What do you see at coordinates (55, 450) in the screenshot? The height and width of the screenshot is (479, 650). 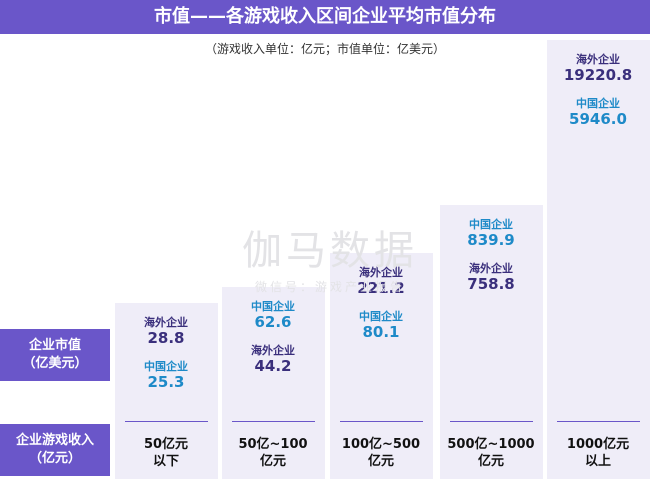 I see `row-label-revenue: 企业游戏收入 （亿元）` at bounding box center [55, 450].